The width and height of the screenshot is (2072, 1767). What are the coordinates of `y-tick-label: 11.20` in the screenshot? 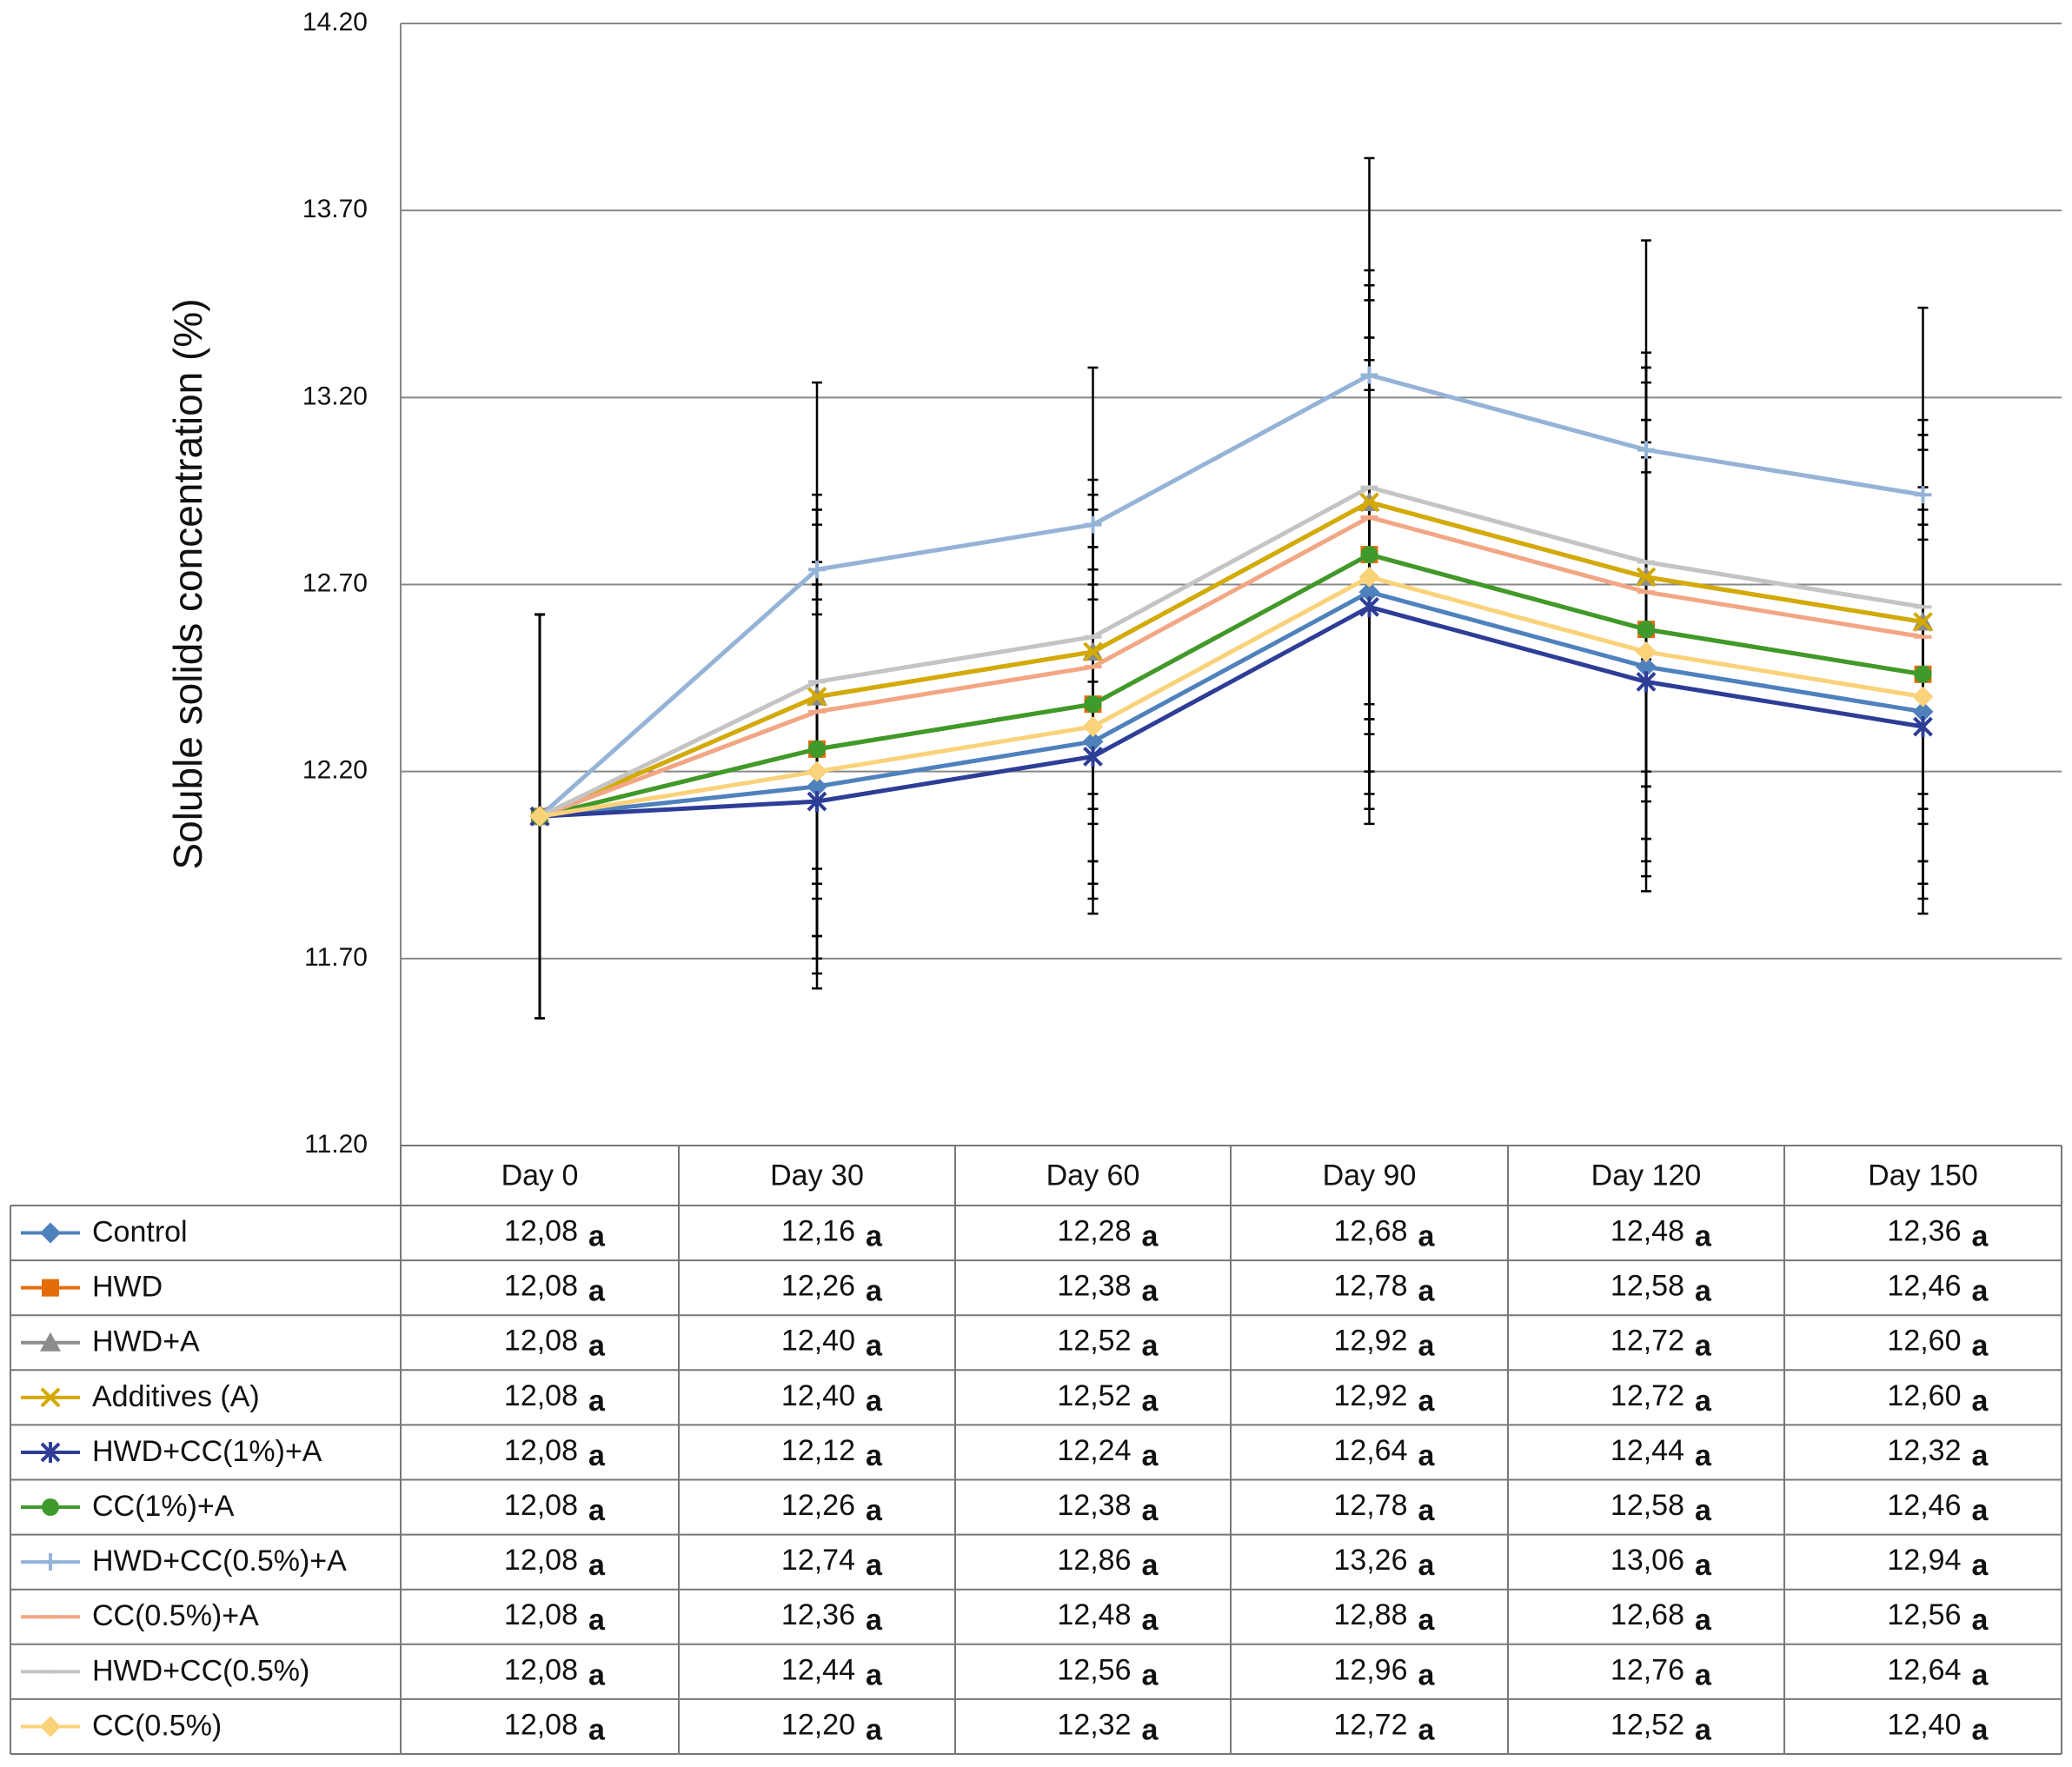 It's located at (336, 1145).